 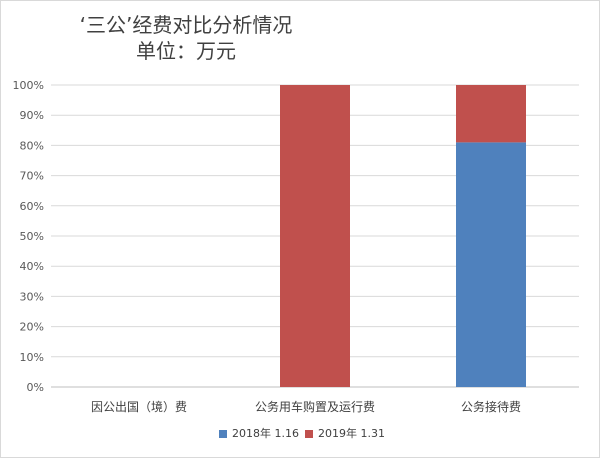 What do you see at coordinates (32, 357) in the screenshot?
I see `y-tick-label: 10%` at bounding box center [32, 357].